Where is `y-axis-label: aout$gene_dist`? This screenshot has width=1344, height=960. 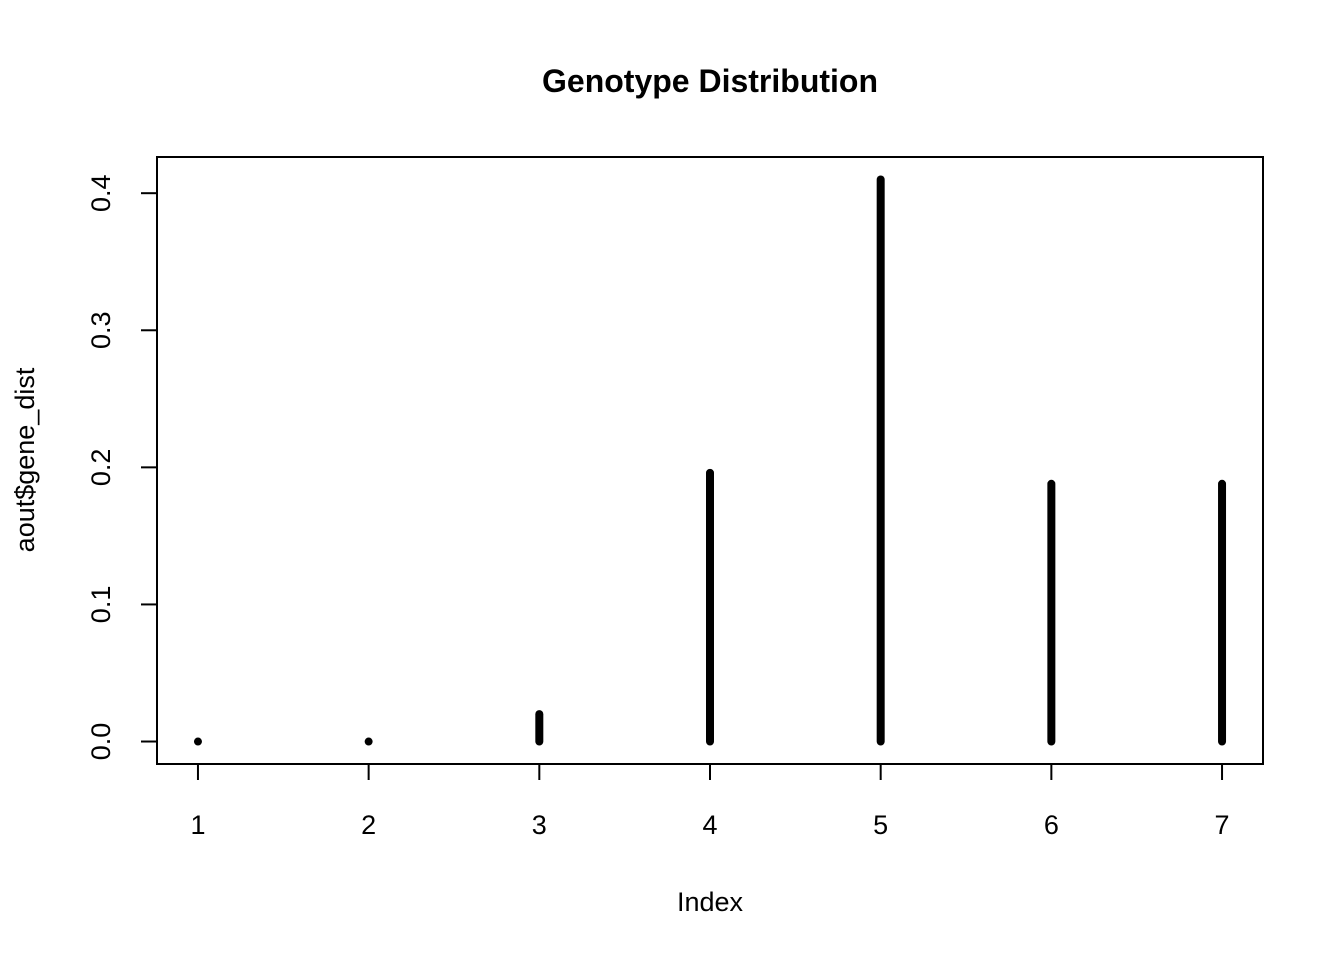
y-axis-label: aout$gene_dist is located at coordinates (25, 459).